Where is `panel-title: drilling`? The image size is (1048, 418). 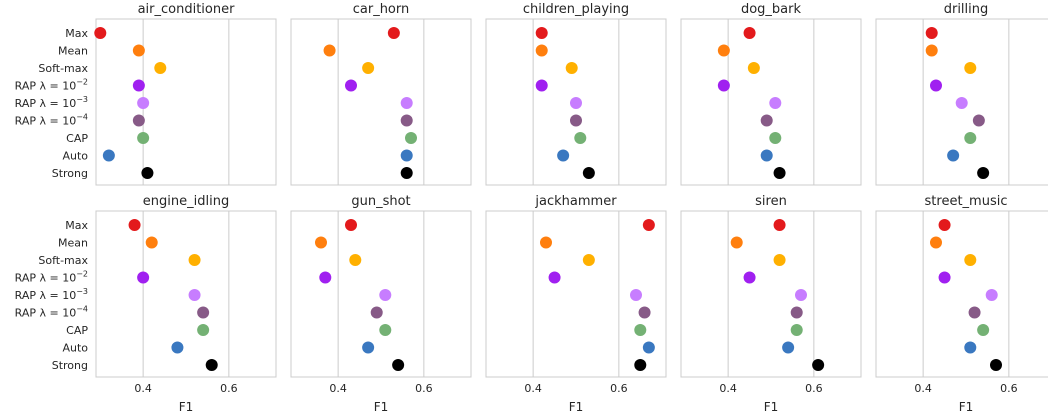 panel-title: drilling is located at coordinates (966, 9).